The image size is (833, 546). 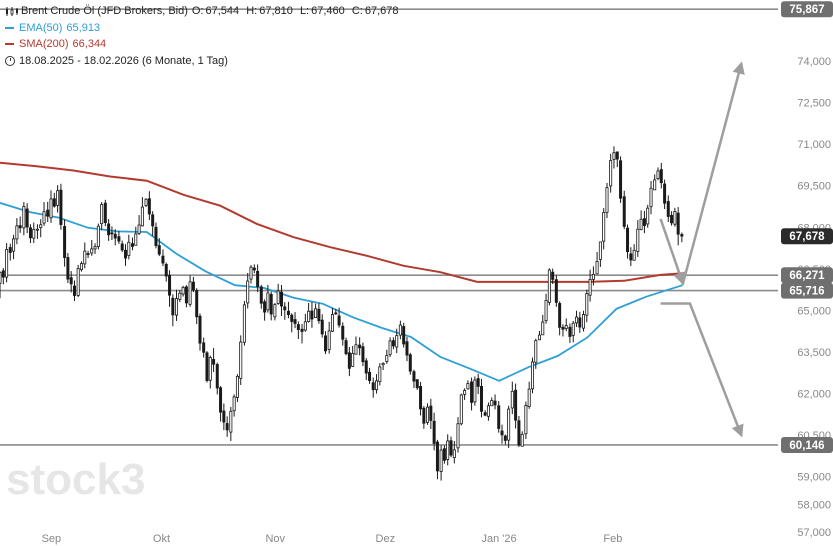 What do you see at coordinates (702, 370) in the screenshot?
I see `projection-arrow` at bounding box center [702, 370].